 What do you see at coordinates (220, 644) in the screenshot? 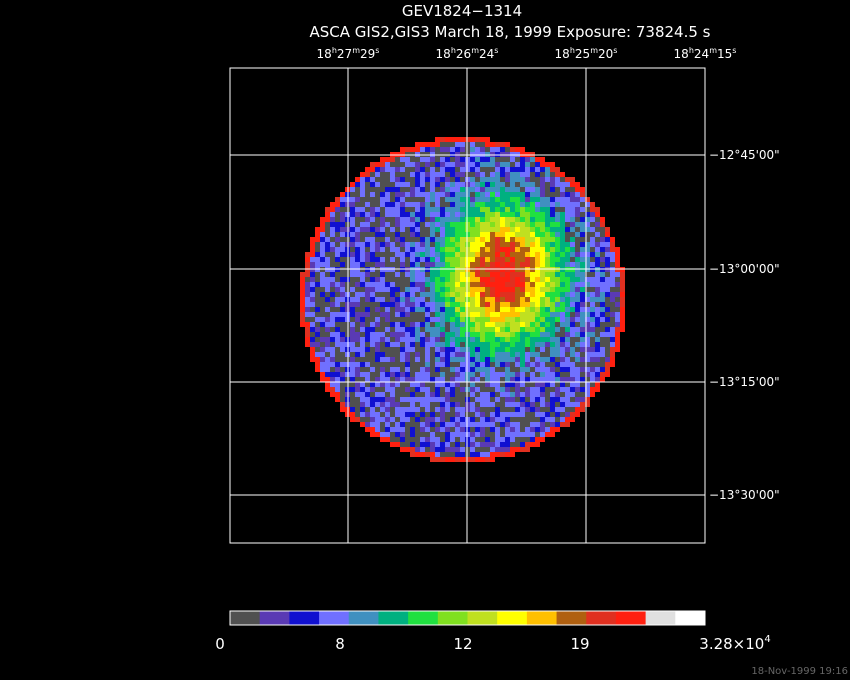
I see `colorbar-label-part: 0` at bounding box center [220, 644].